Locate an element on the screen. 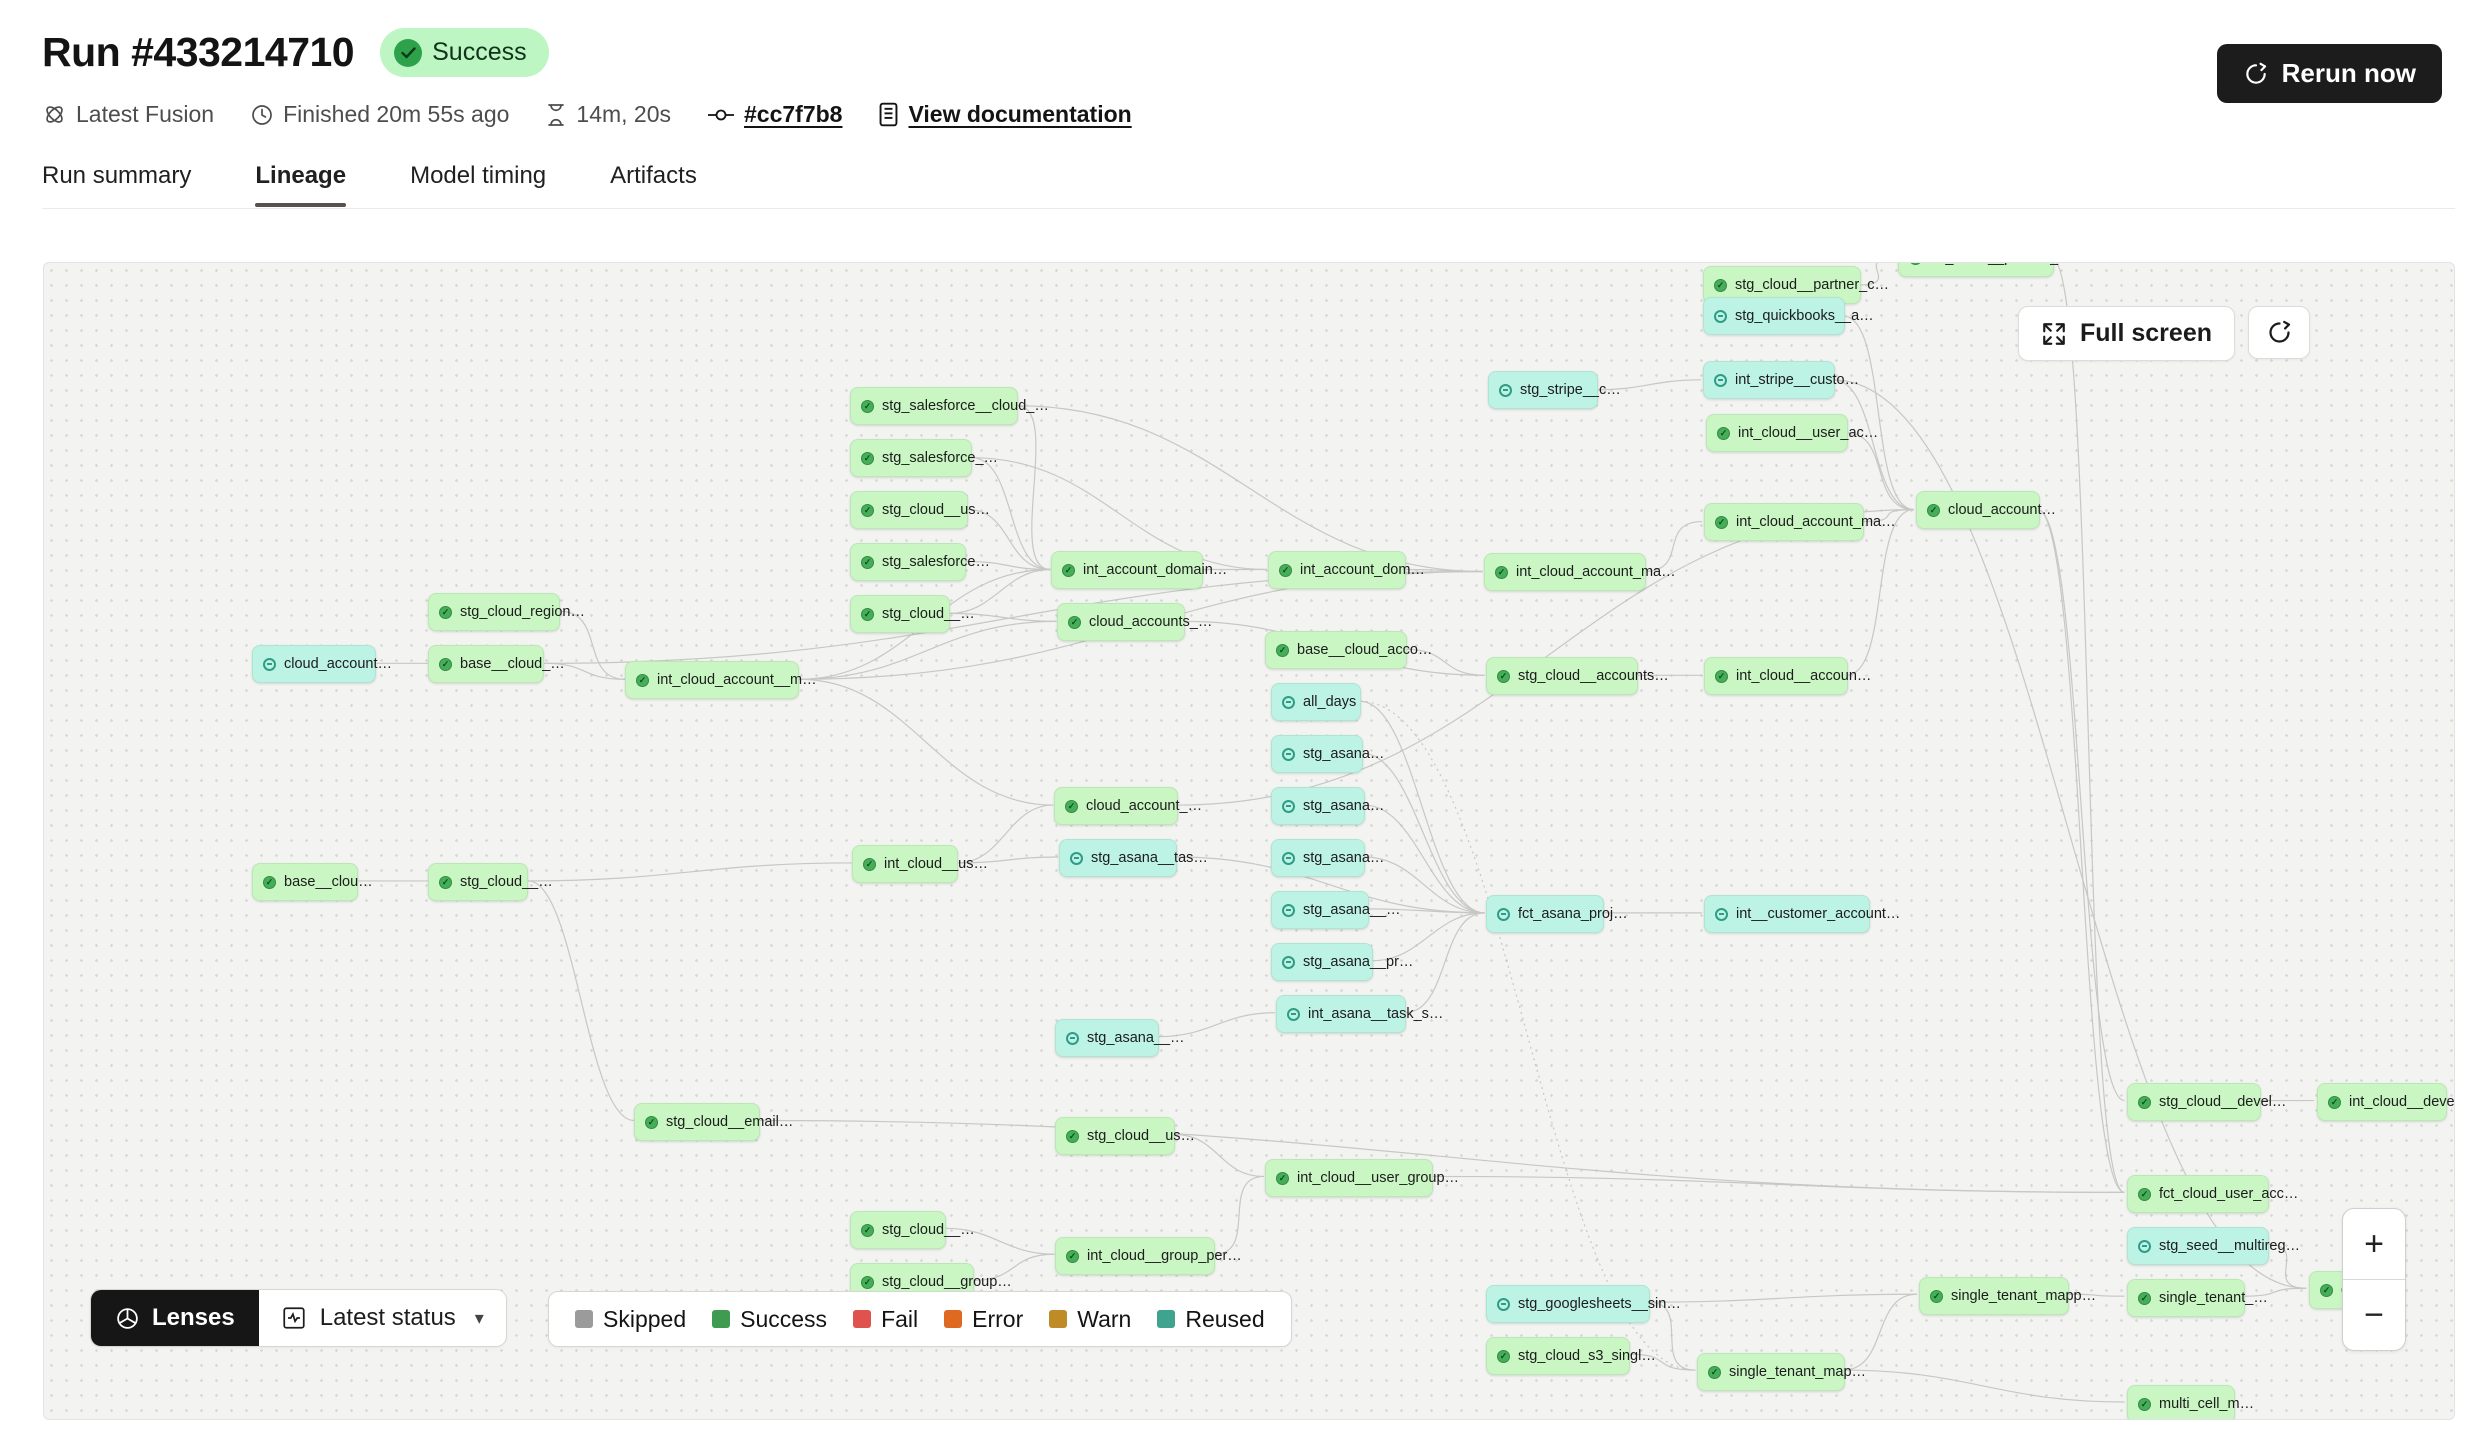 The height and width of the screenshot is (1446, 2470). zoom-in-button: + is located at coordinates (2374, 1243).